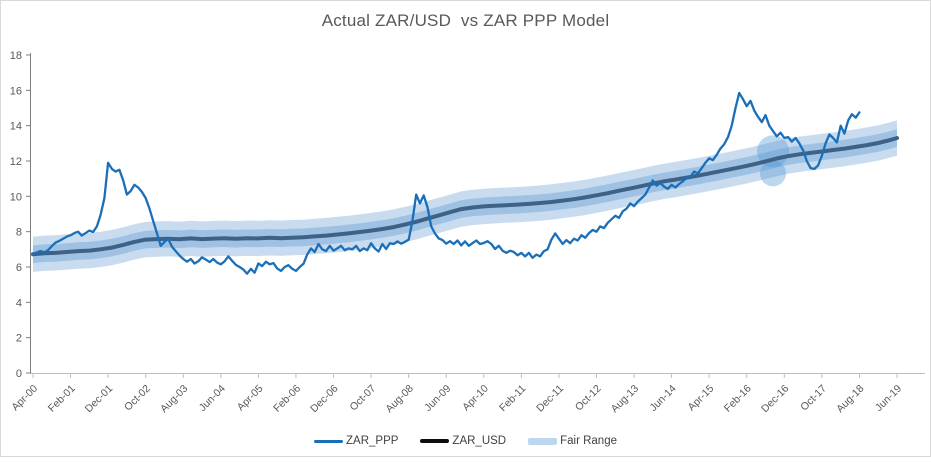 The width and height of the screenshot is (931, 465). I want to click on y-tick-label: 14, so click(16, 127).